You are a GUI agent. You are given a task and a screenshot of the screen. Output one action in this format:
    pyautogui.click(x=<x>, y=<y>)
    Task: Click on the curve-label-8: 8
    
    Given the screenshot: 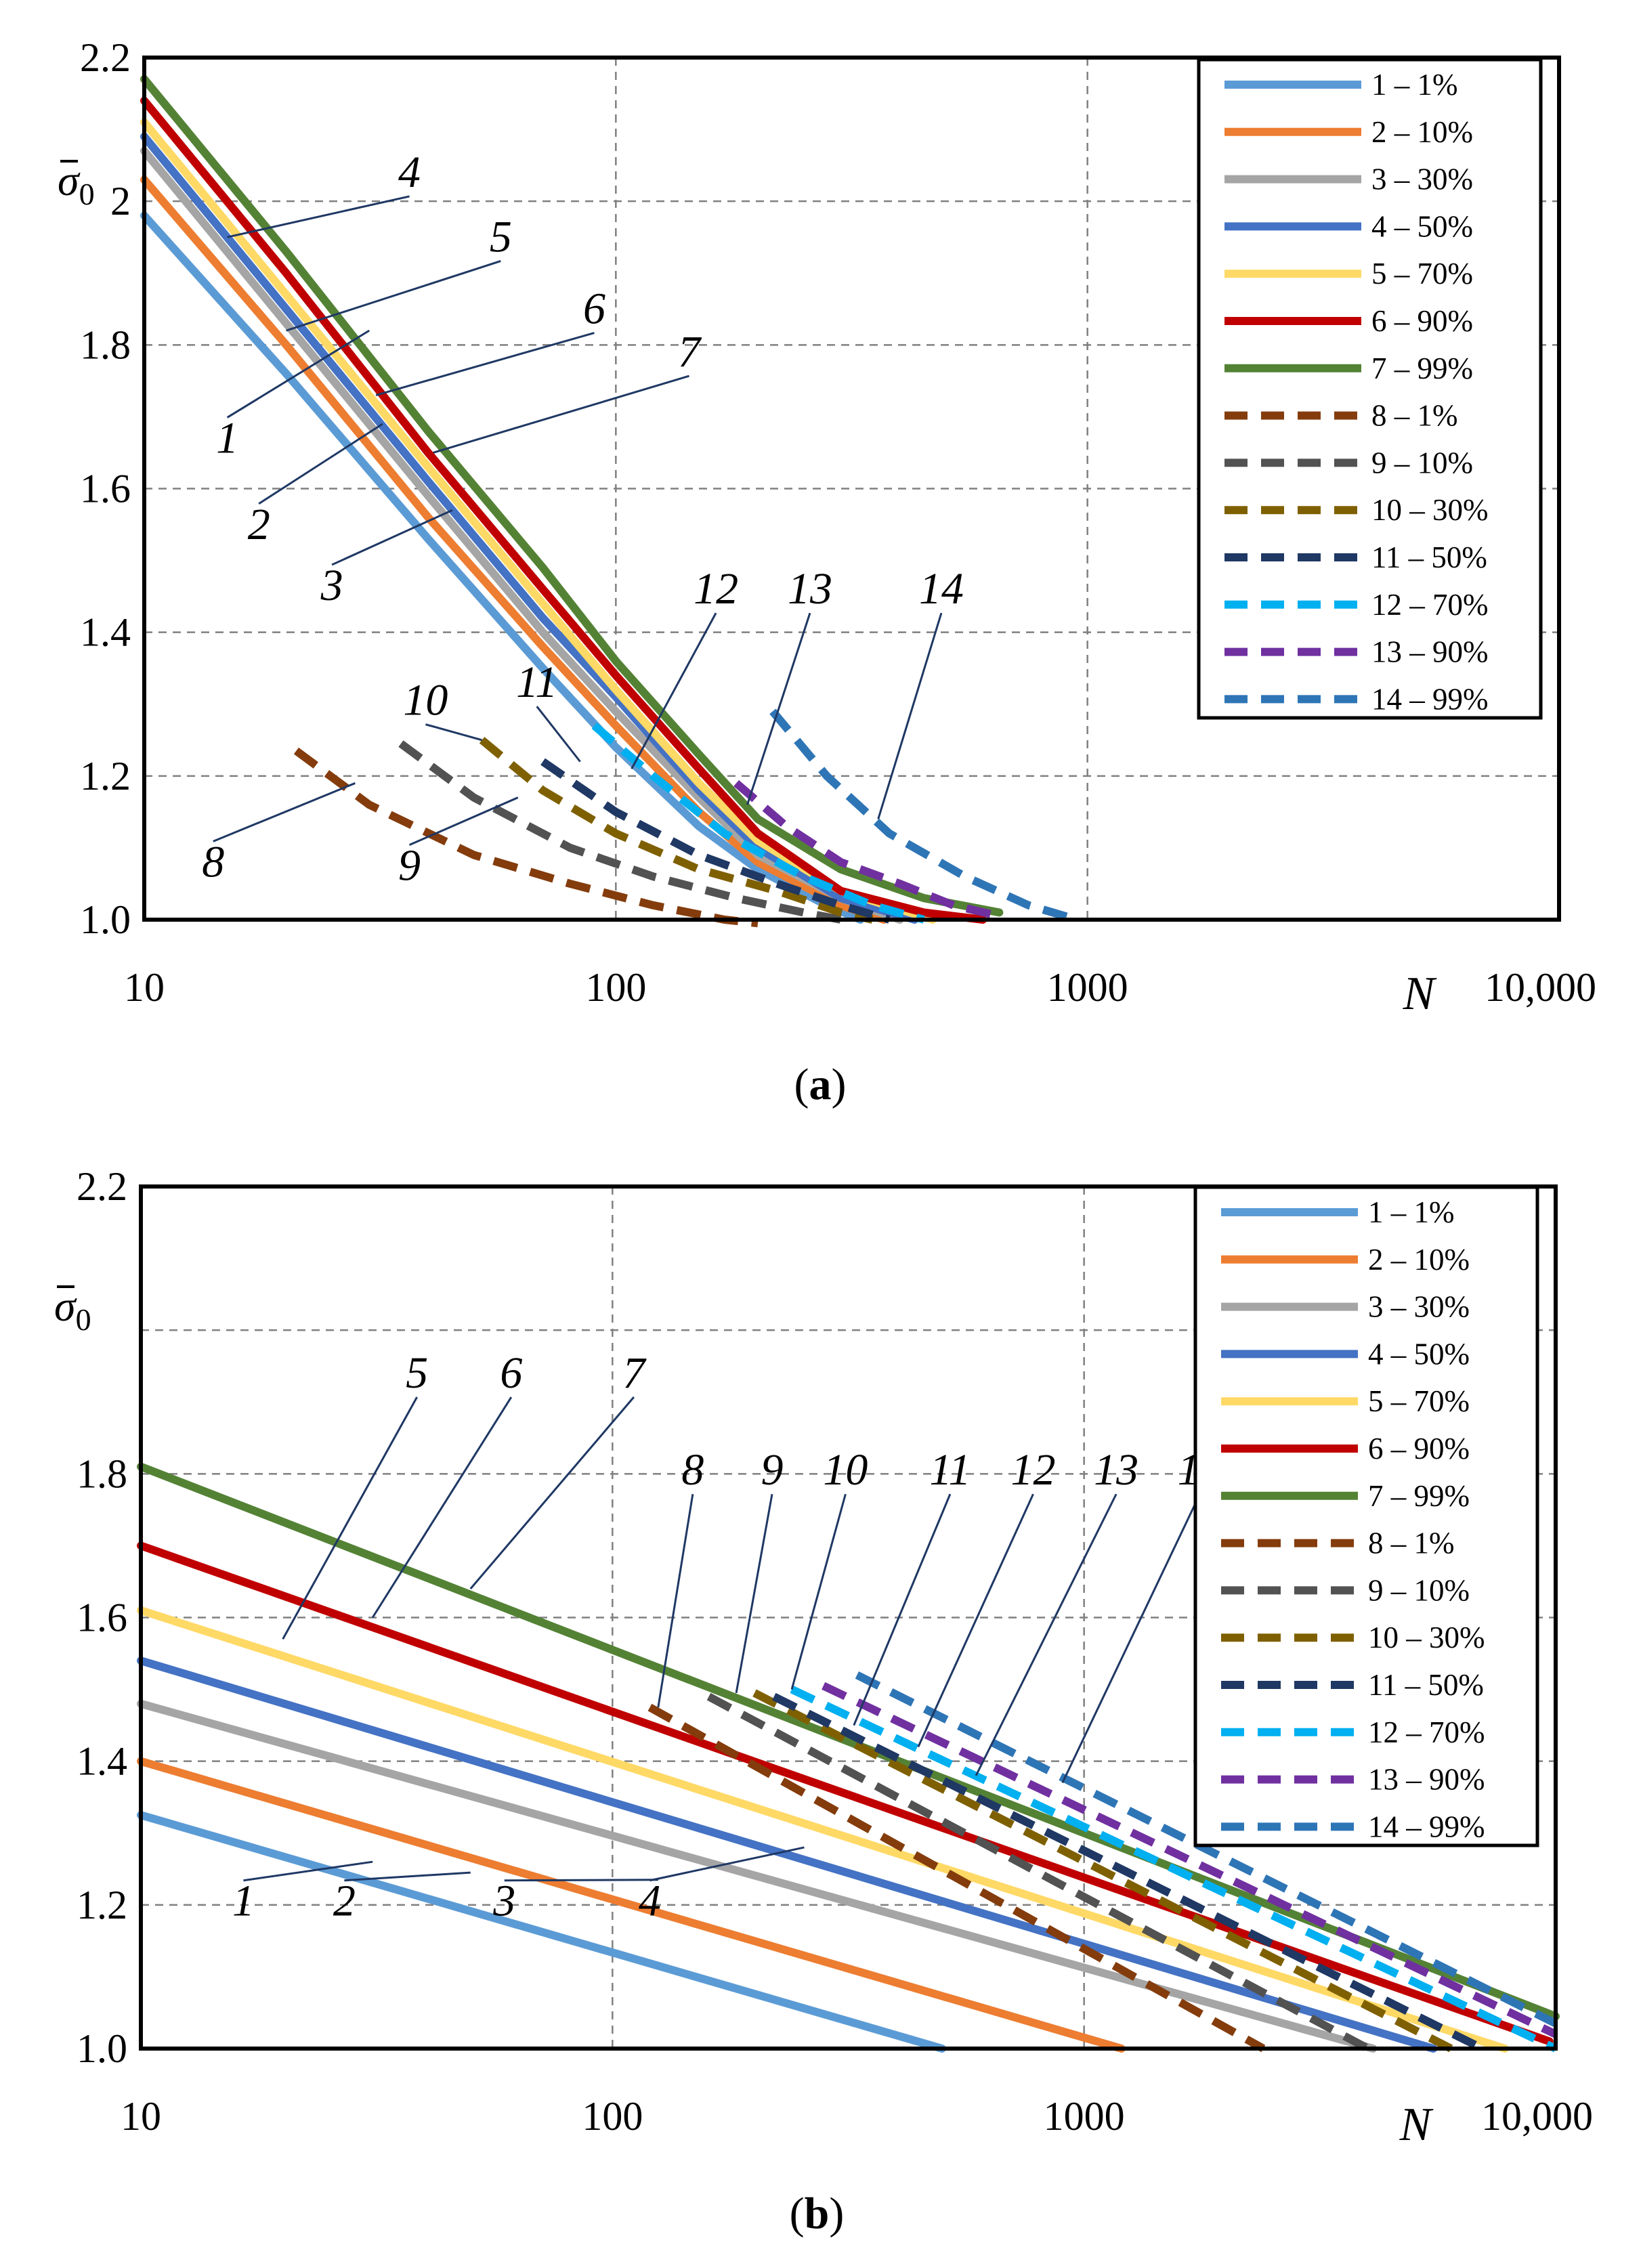 What is the action you would take?
    pyautogui.click(x=213, y=861)
    